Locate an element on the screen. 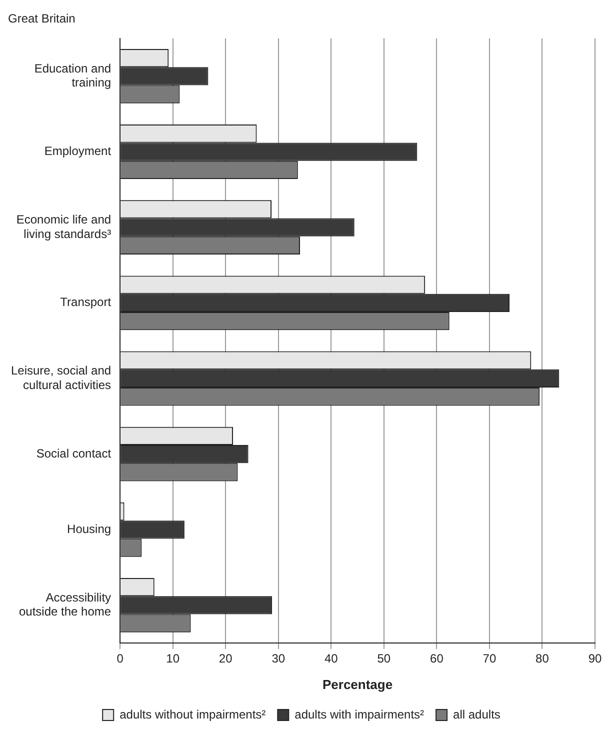 The width and height of the screenshot is (609, 739). x-tick-label: 30 is located at coordinates (279, 659).